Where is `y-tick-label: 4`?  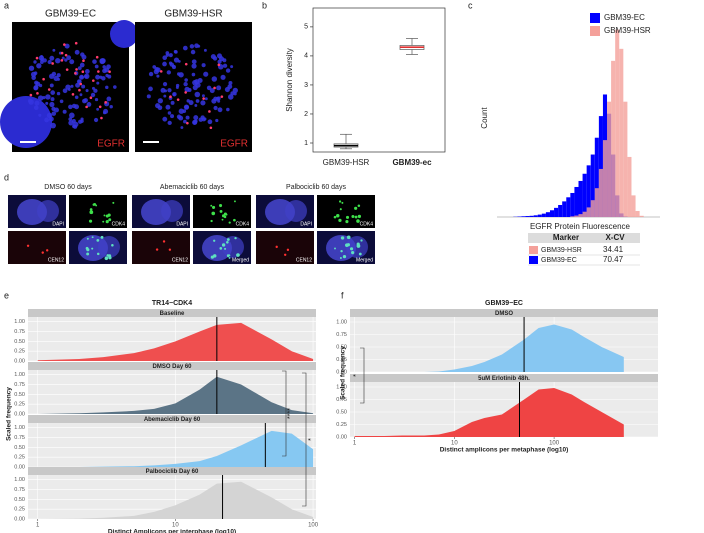 y-tick-label: 4 is located at coordinates (306, 56).